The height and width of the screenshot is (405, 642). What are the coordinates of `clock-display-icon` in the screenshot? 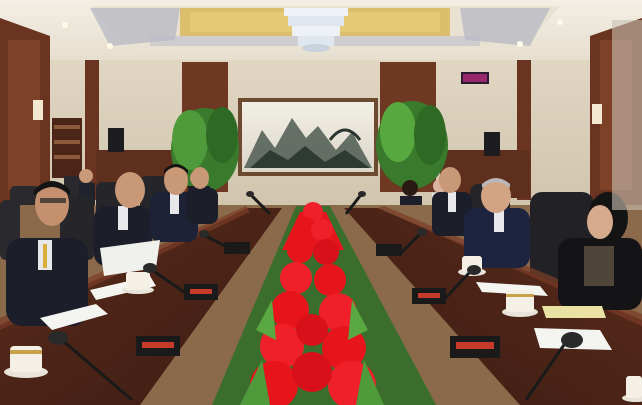 It's located at (475, 78).